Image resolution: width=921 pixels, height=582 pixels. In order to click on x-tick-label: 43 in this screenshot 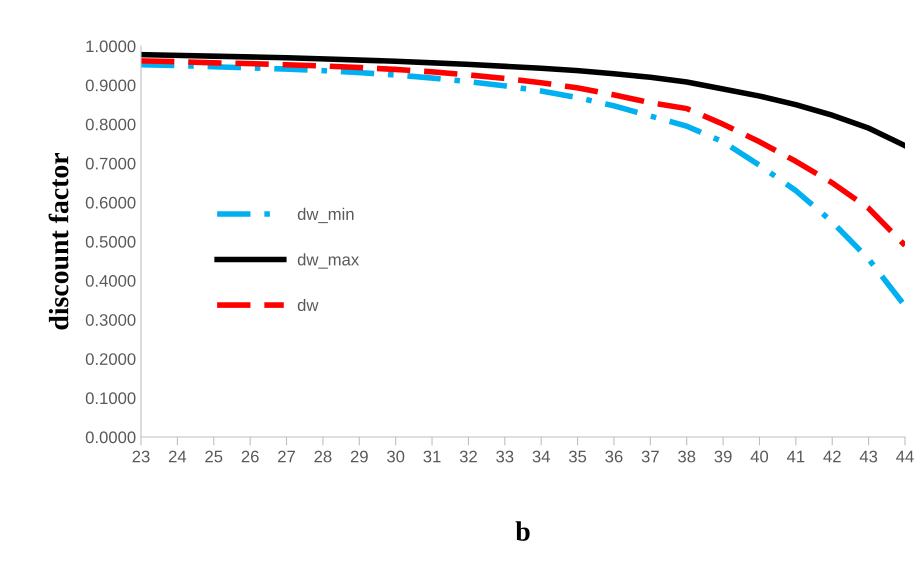, I will do `click(869, 456)`.